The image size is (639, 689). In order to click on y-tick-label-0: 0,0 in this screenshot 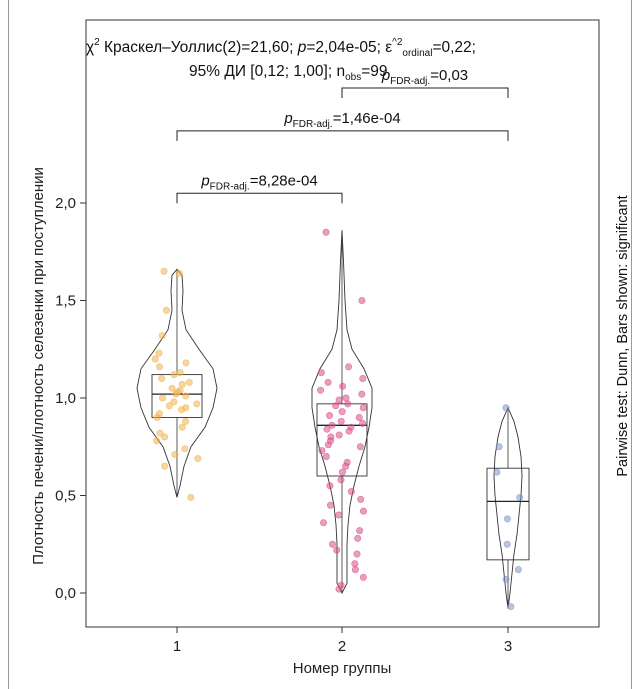, I will do `click(65, 593)`.